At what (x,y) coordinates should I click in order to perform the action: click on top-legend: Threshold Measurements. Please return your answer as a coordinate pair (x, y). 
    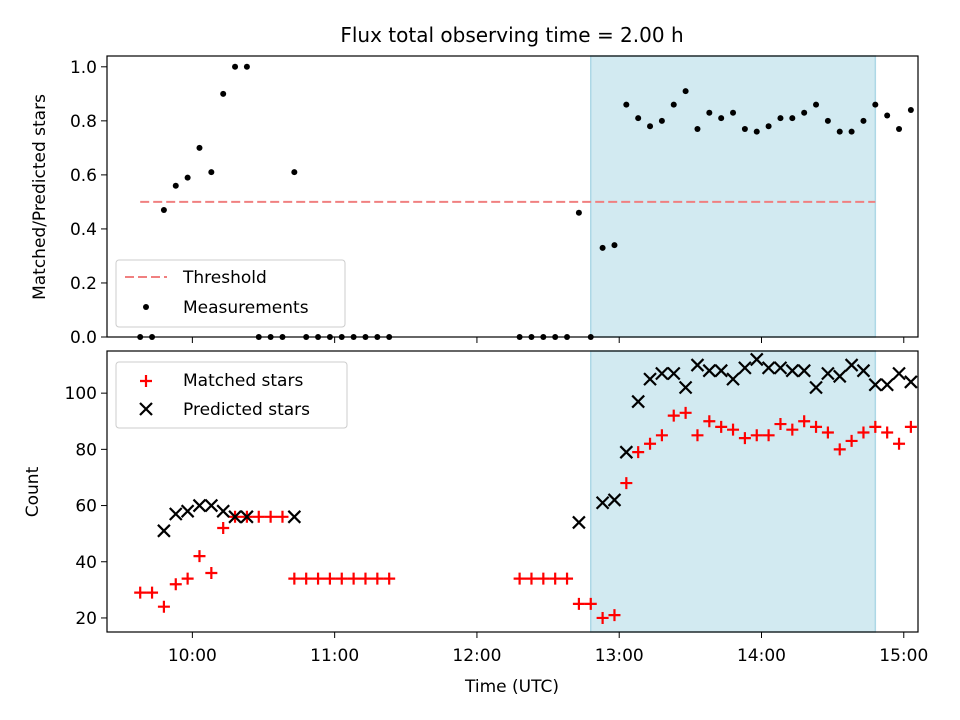
    Looking at the image, I should click on (230, 293).